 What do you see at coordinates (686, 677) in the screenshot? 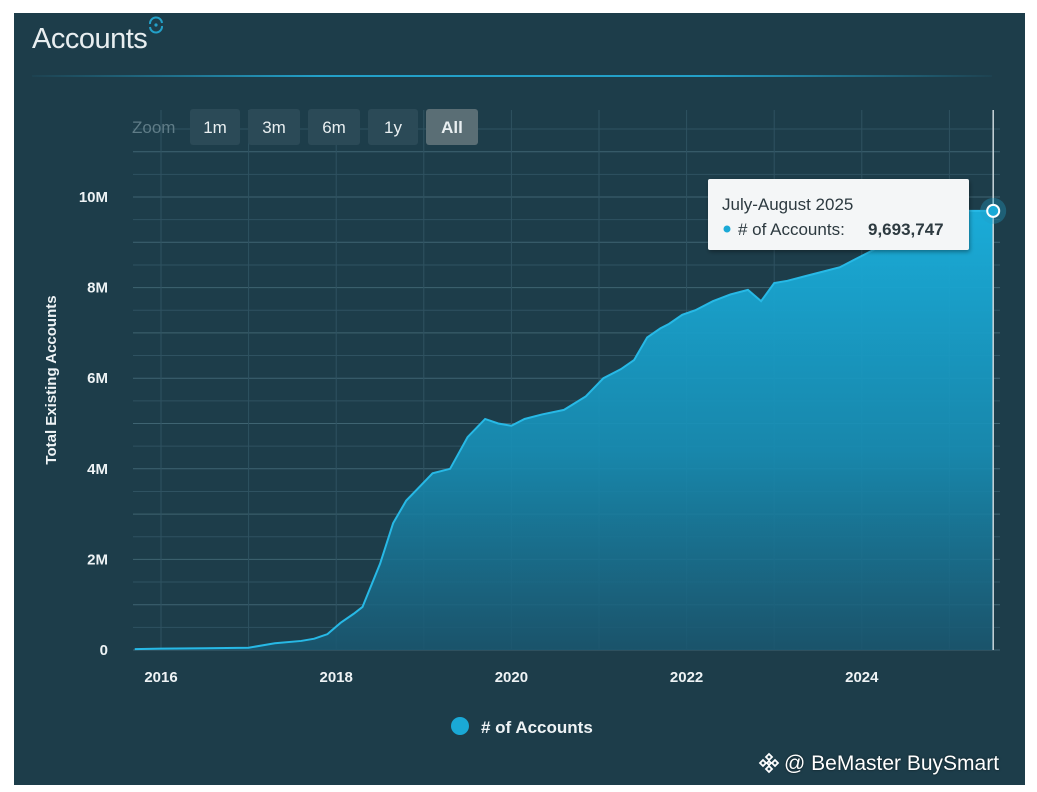
I see `x-tick-label: 2022` at bounding box center [686, 677].